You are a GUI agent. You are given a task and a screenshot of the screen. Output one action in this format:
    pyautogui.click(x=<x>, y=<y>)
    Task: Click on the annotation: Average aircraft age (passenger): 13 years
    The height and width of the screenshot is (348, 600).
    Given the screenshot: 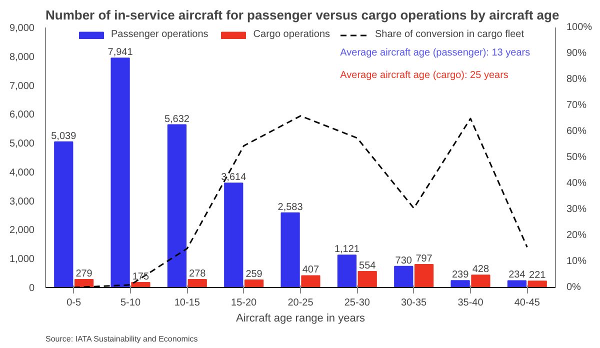 What is the action you would take?
    pyautogui.click(x=435, y=53)
    